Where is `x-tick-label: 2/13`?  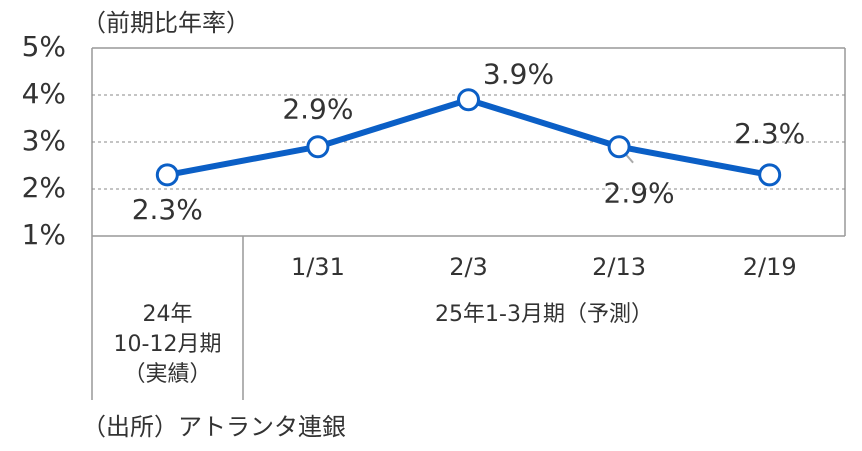 x-tick-label: 2/13 is located at coordinates (619, 267).